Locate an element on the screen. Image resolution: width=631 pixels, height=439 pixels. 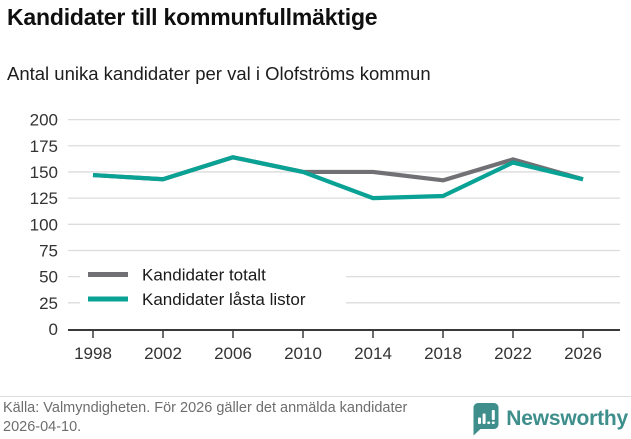
svg-text: 100 is located at coordinates (44, 224).